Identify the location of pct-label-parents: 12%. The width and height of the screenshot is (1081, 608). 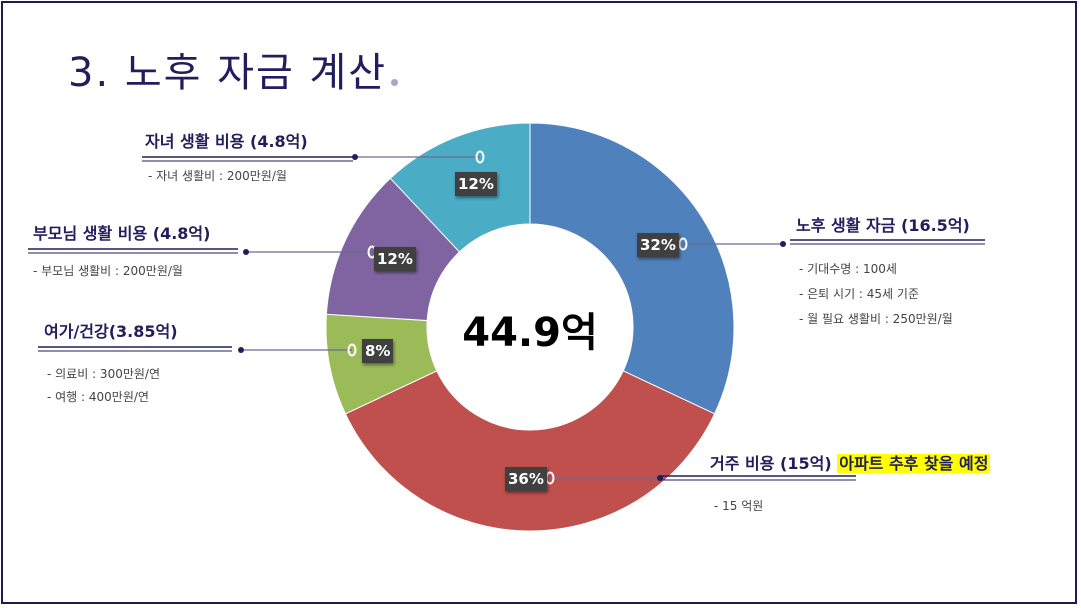
(395, 259).